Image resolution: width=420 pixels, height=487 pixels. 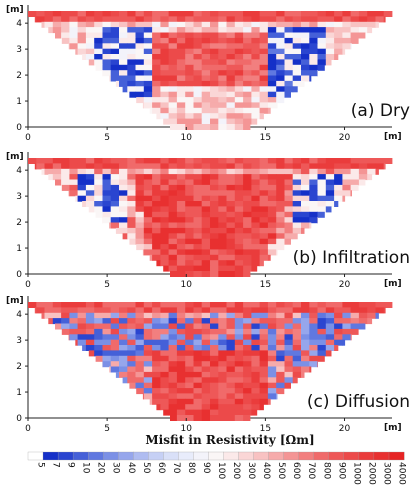 What do you see at coordinates (326, 470) in the screenshot?
I see `colorbar-tick-label: 800` at bounding box center [326, 470].